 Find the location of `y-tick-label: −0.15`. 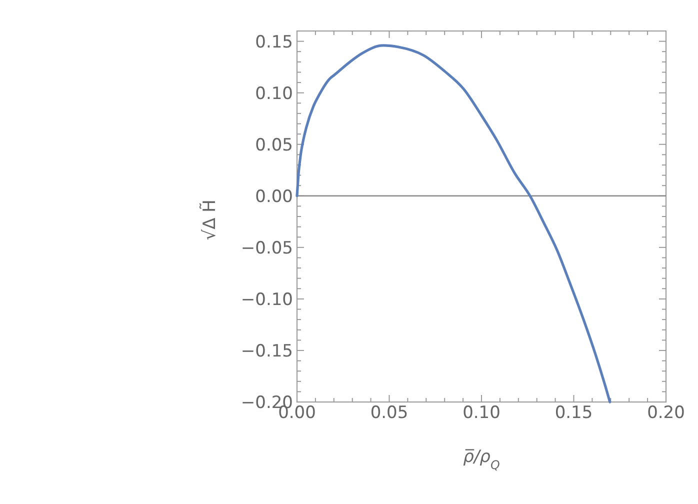

y-tick-label: −0.15 is located at coordinates (266, 351).